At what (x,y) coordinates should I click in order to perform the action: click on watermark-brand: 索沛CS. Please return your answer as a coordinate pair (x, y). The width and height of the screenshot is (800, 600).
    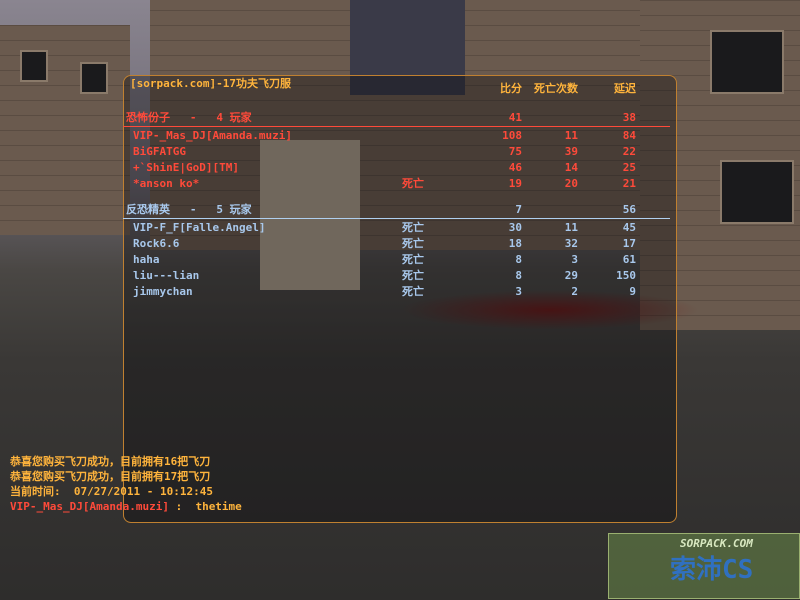
    Looking at the image, I should click on (712, 570).